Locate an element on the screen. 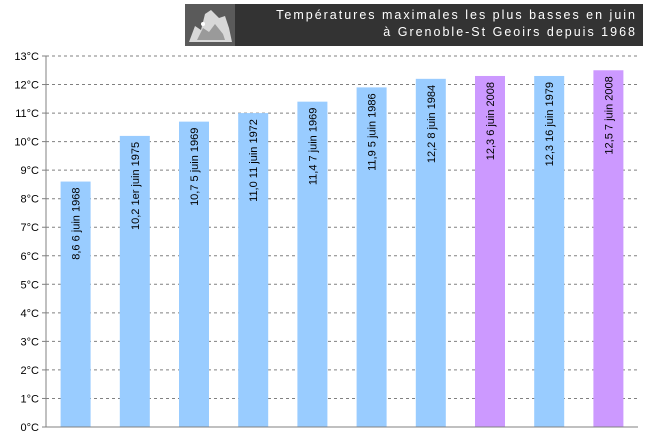 This screenshot has width=650, height=445. y-tick-label: 12°C is located at coordinates (26, 86).